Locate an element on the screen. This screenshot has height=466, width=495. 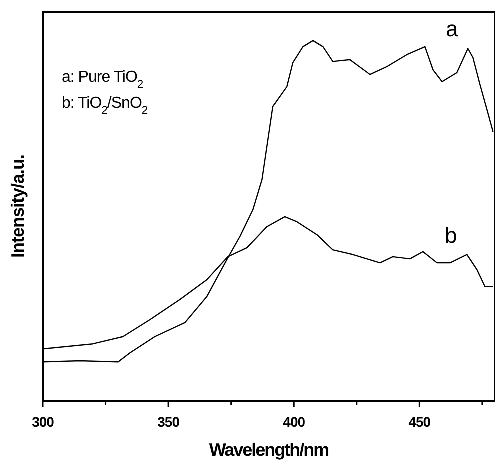
x-tick-label: 300 is located at coordinates (43, 422).